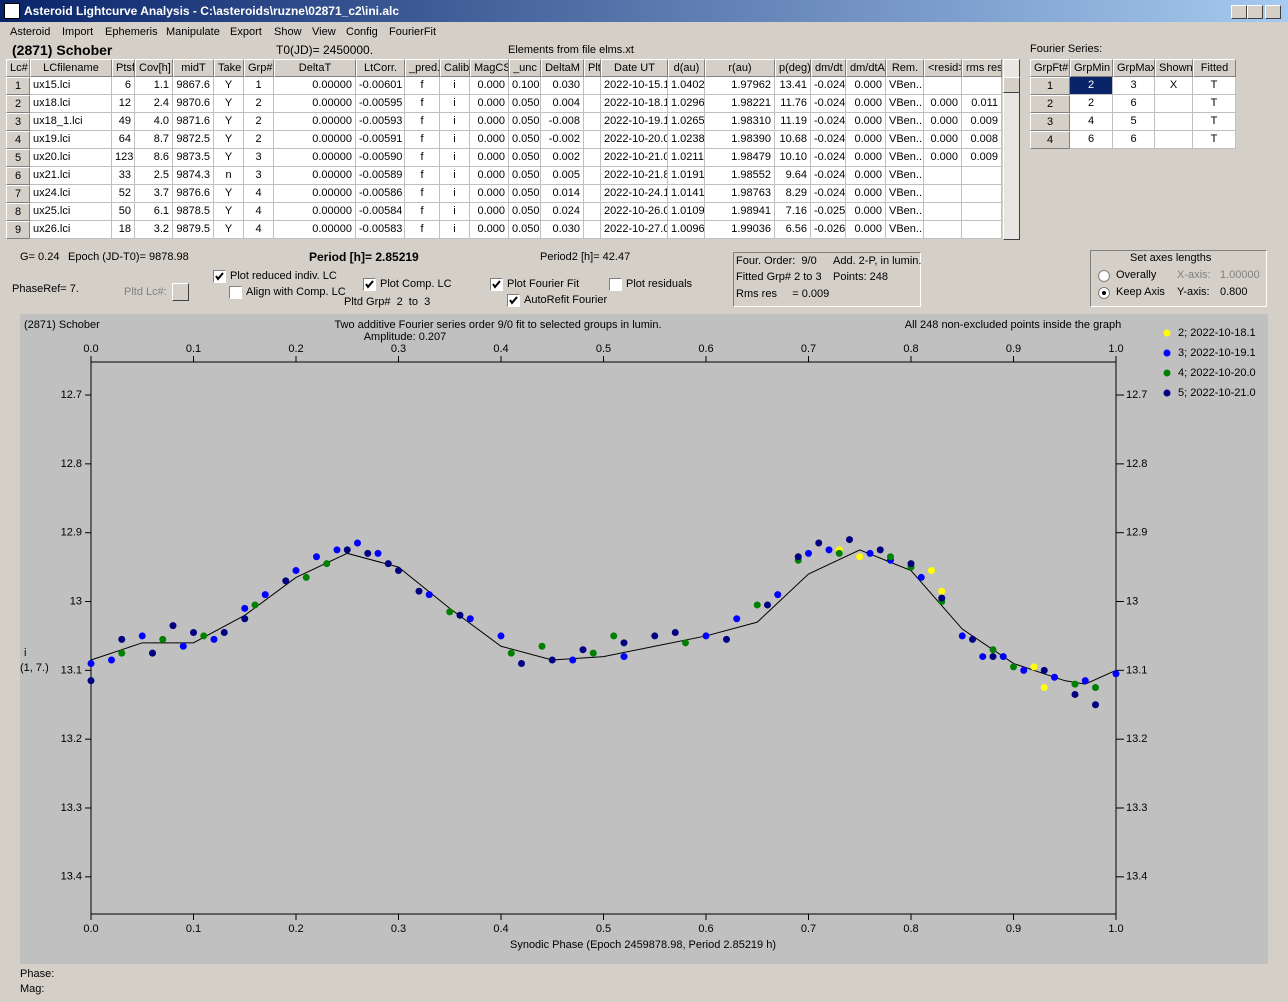  What do you see at coordinates (910, 929) in the screenshot?
I see `x-tick-label: 0.8` at bounding box center [910, 929].